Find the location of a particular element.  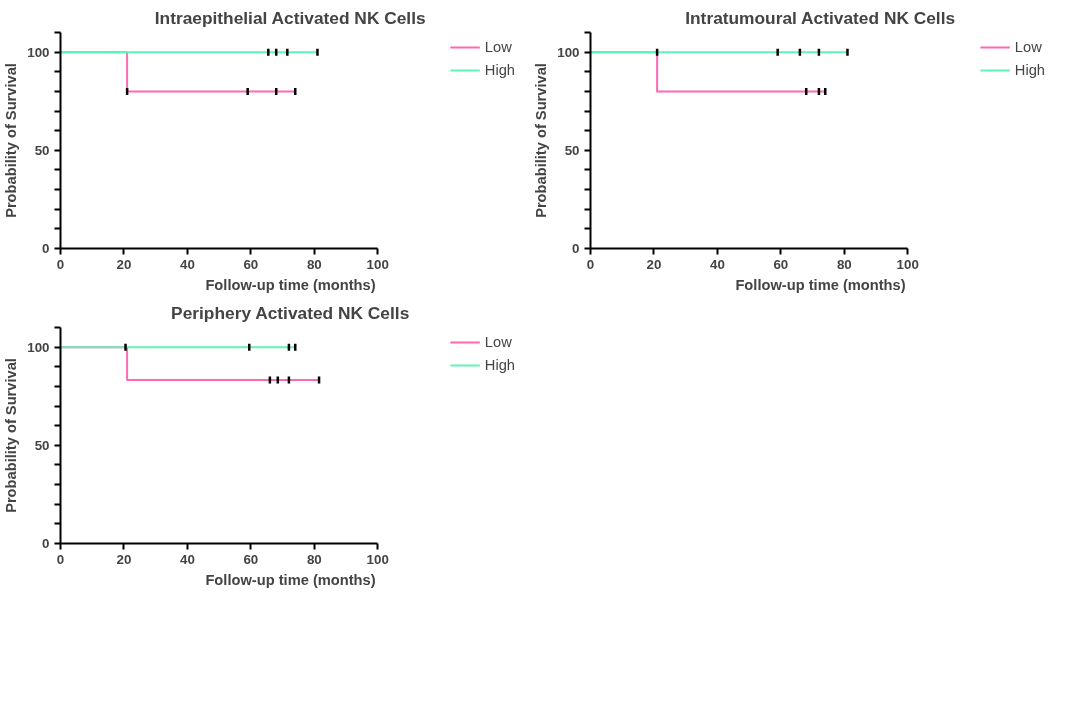

chart-title: Intratumoural Activated NK Cells is located at coordinates (820, 17).